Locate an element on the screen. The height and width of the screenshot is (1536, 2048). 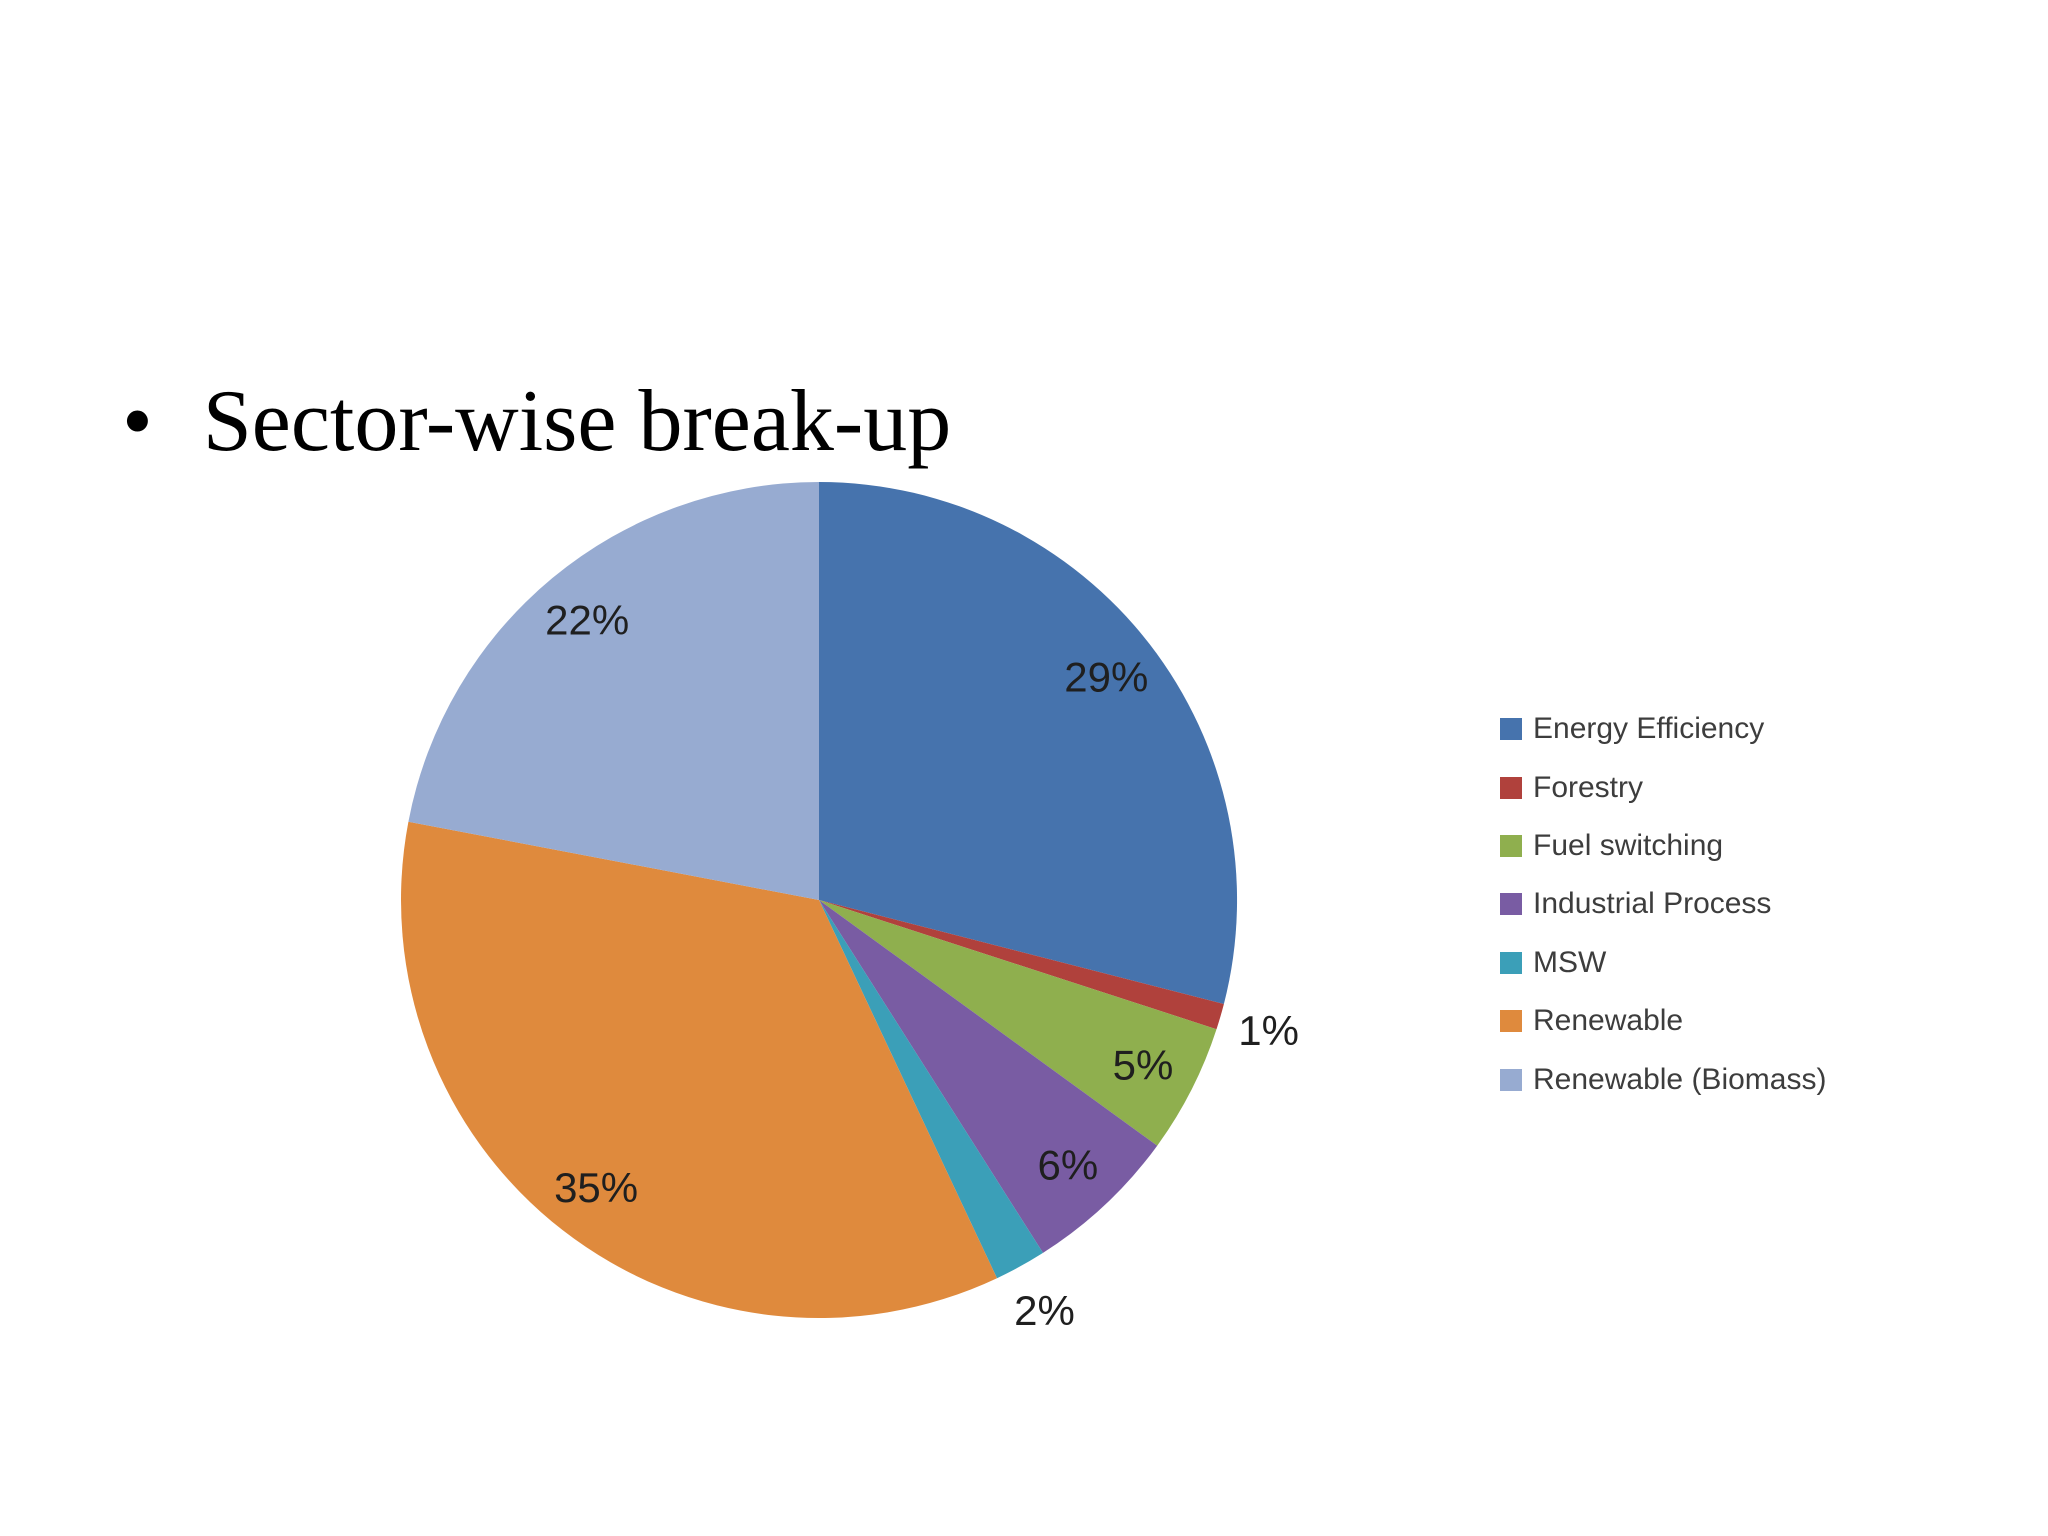
pie-data-label: 2% is located at coordinates (1044, 1310).